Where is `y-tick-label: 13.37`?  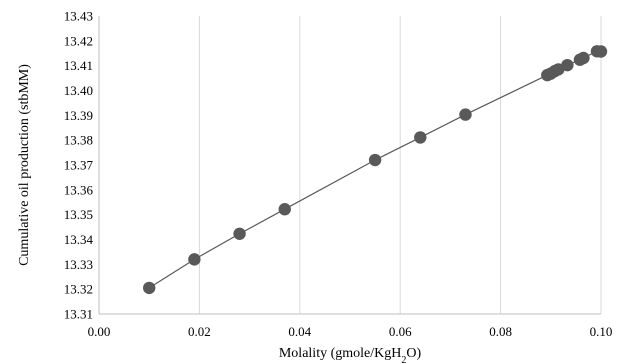 y-tick-label: 13.37 is located at coordinates (79, 165).